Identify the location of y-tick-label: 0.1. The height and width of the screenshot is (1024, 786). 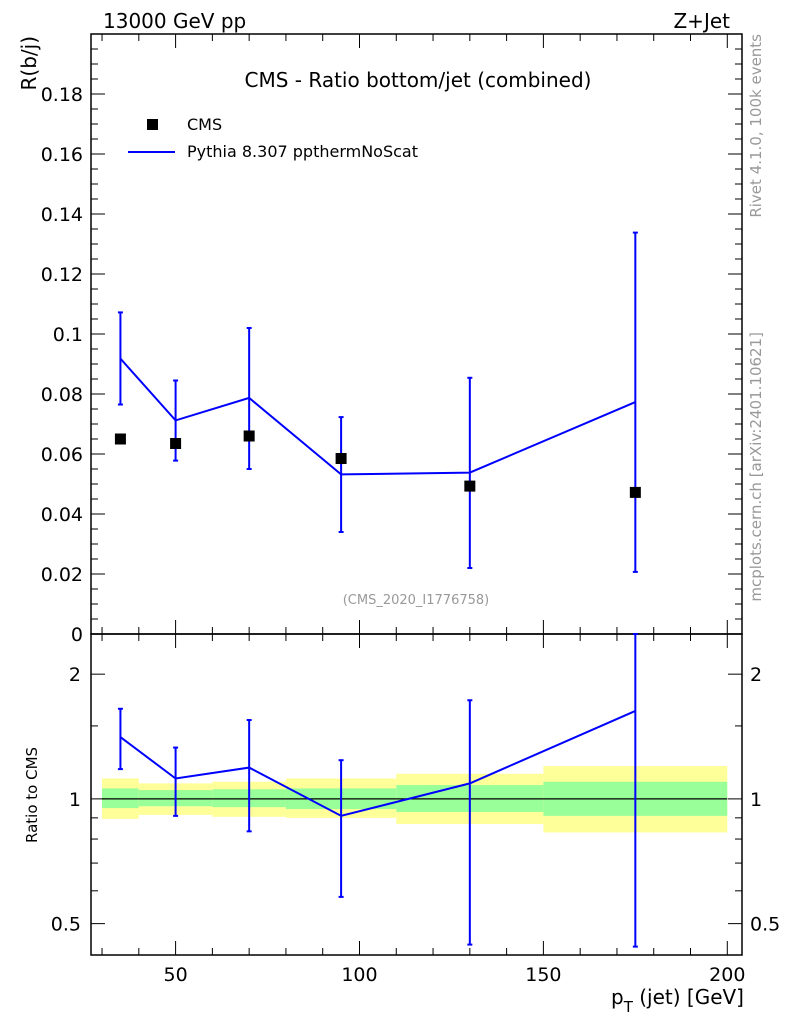
(68, 335).